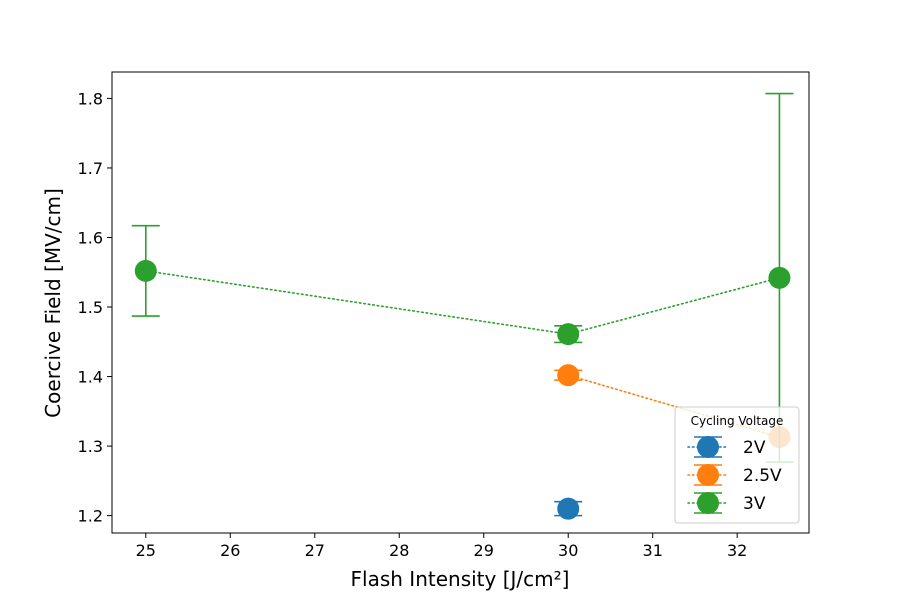  What do you see at coordinates (726, 447) in the screenshot?
I see `legend-entry-2V: 2V` at bounding box center [726, 447].